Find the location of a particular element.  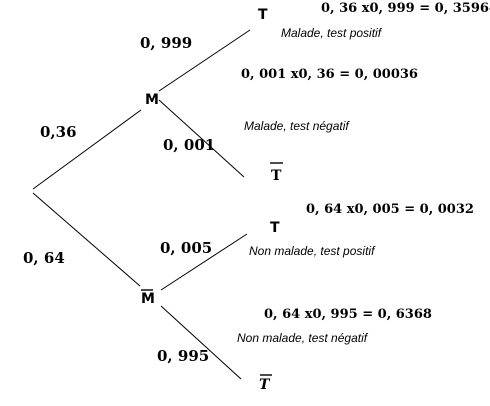

node-M: M is located at coordinates (152, 100).